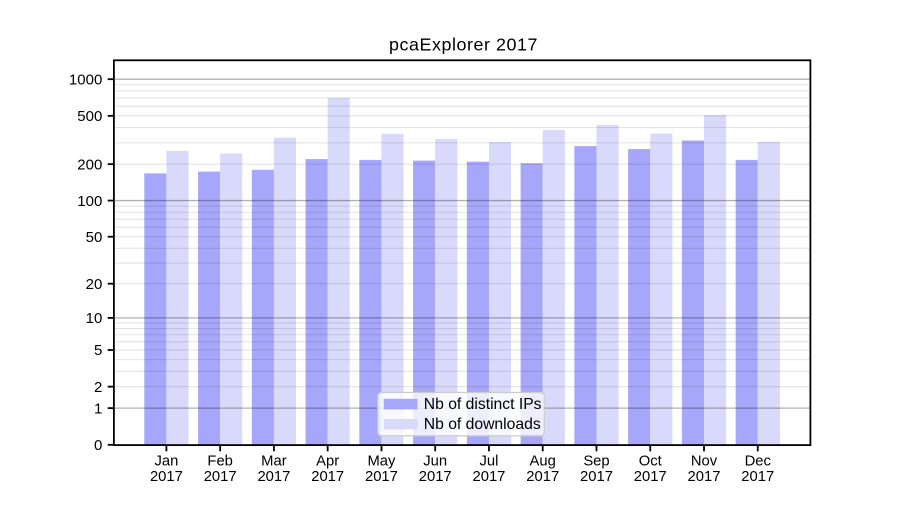 The height and width of the screenshot is (505, 900). What do you see at coordinates (274, 461) in the screenshot?
I see `svg-text: Mar` at bounding box center [274, 461].